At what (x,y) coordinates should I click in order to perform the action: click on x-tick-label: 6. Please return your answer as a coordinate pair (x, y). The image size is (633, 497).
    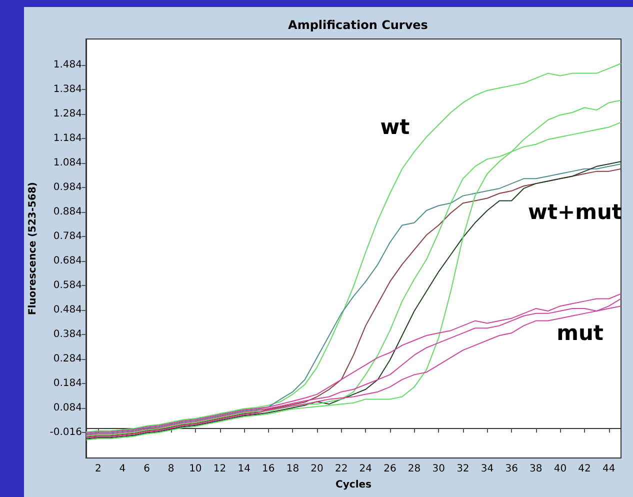
    Looking at the image, I should click on (147, 469).